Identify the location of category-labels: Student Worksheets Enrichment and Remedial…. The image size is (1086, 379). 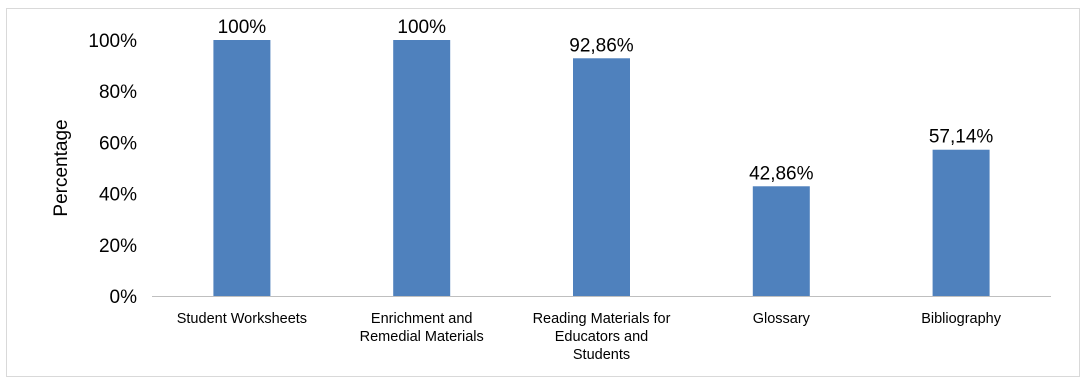
(589, 337).